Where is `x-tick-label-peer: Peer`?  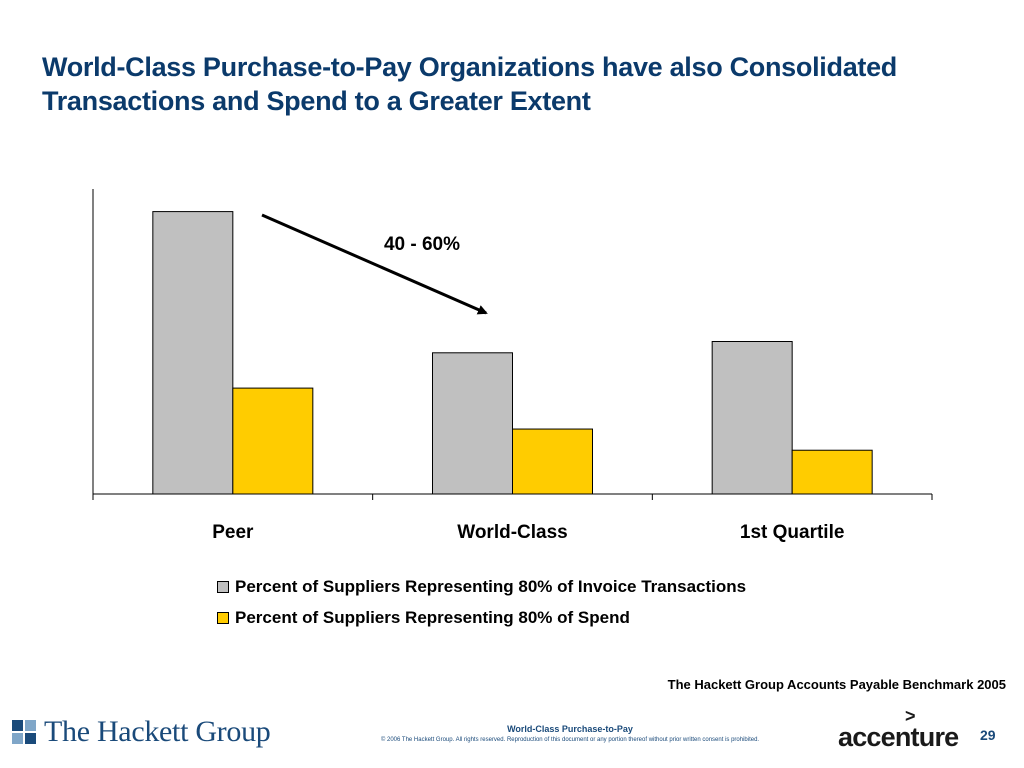
x-tick-label-peer: Peer is located at coordinates (233, 532).